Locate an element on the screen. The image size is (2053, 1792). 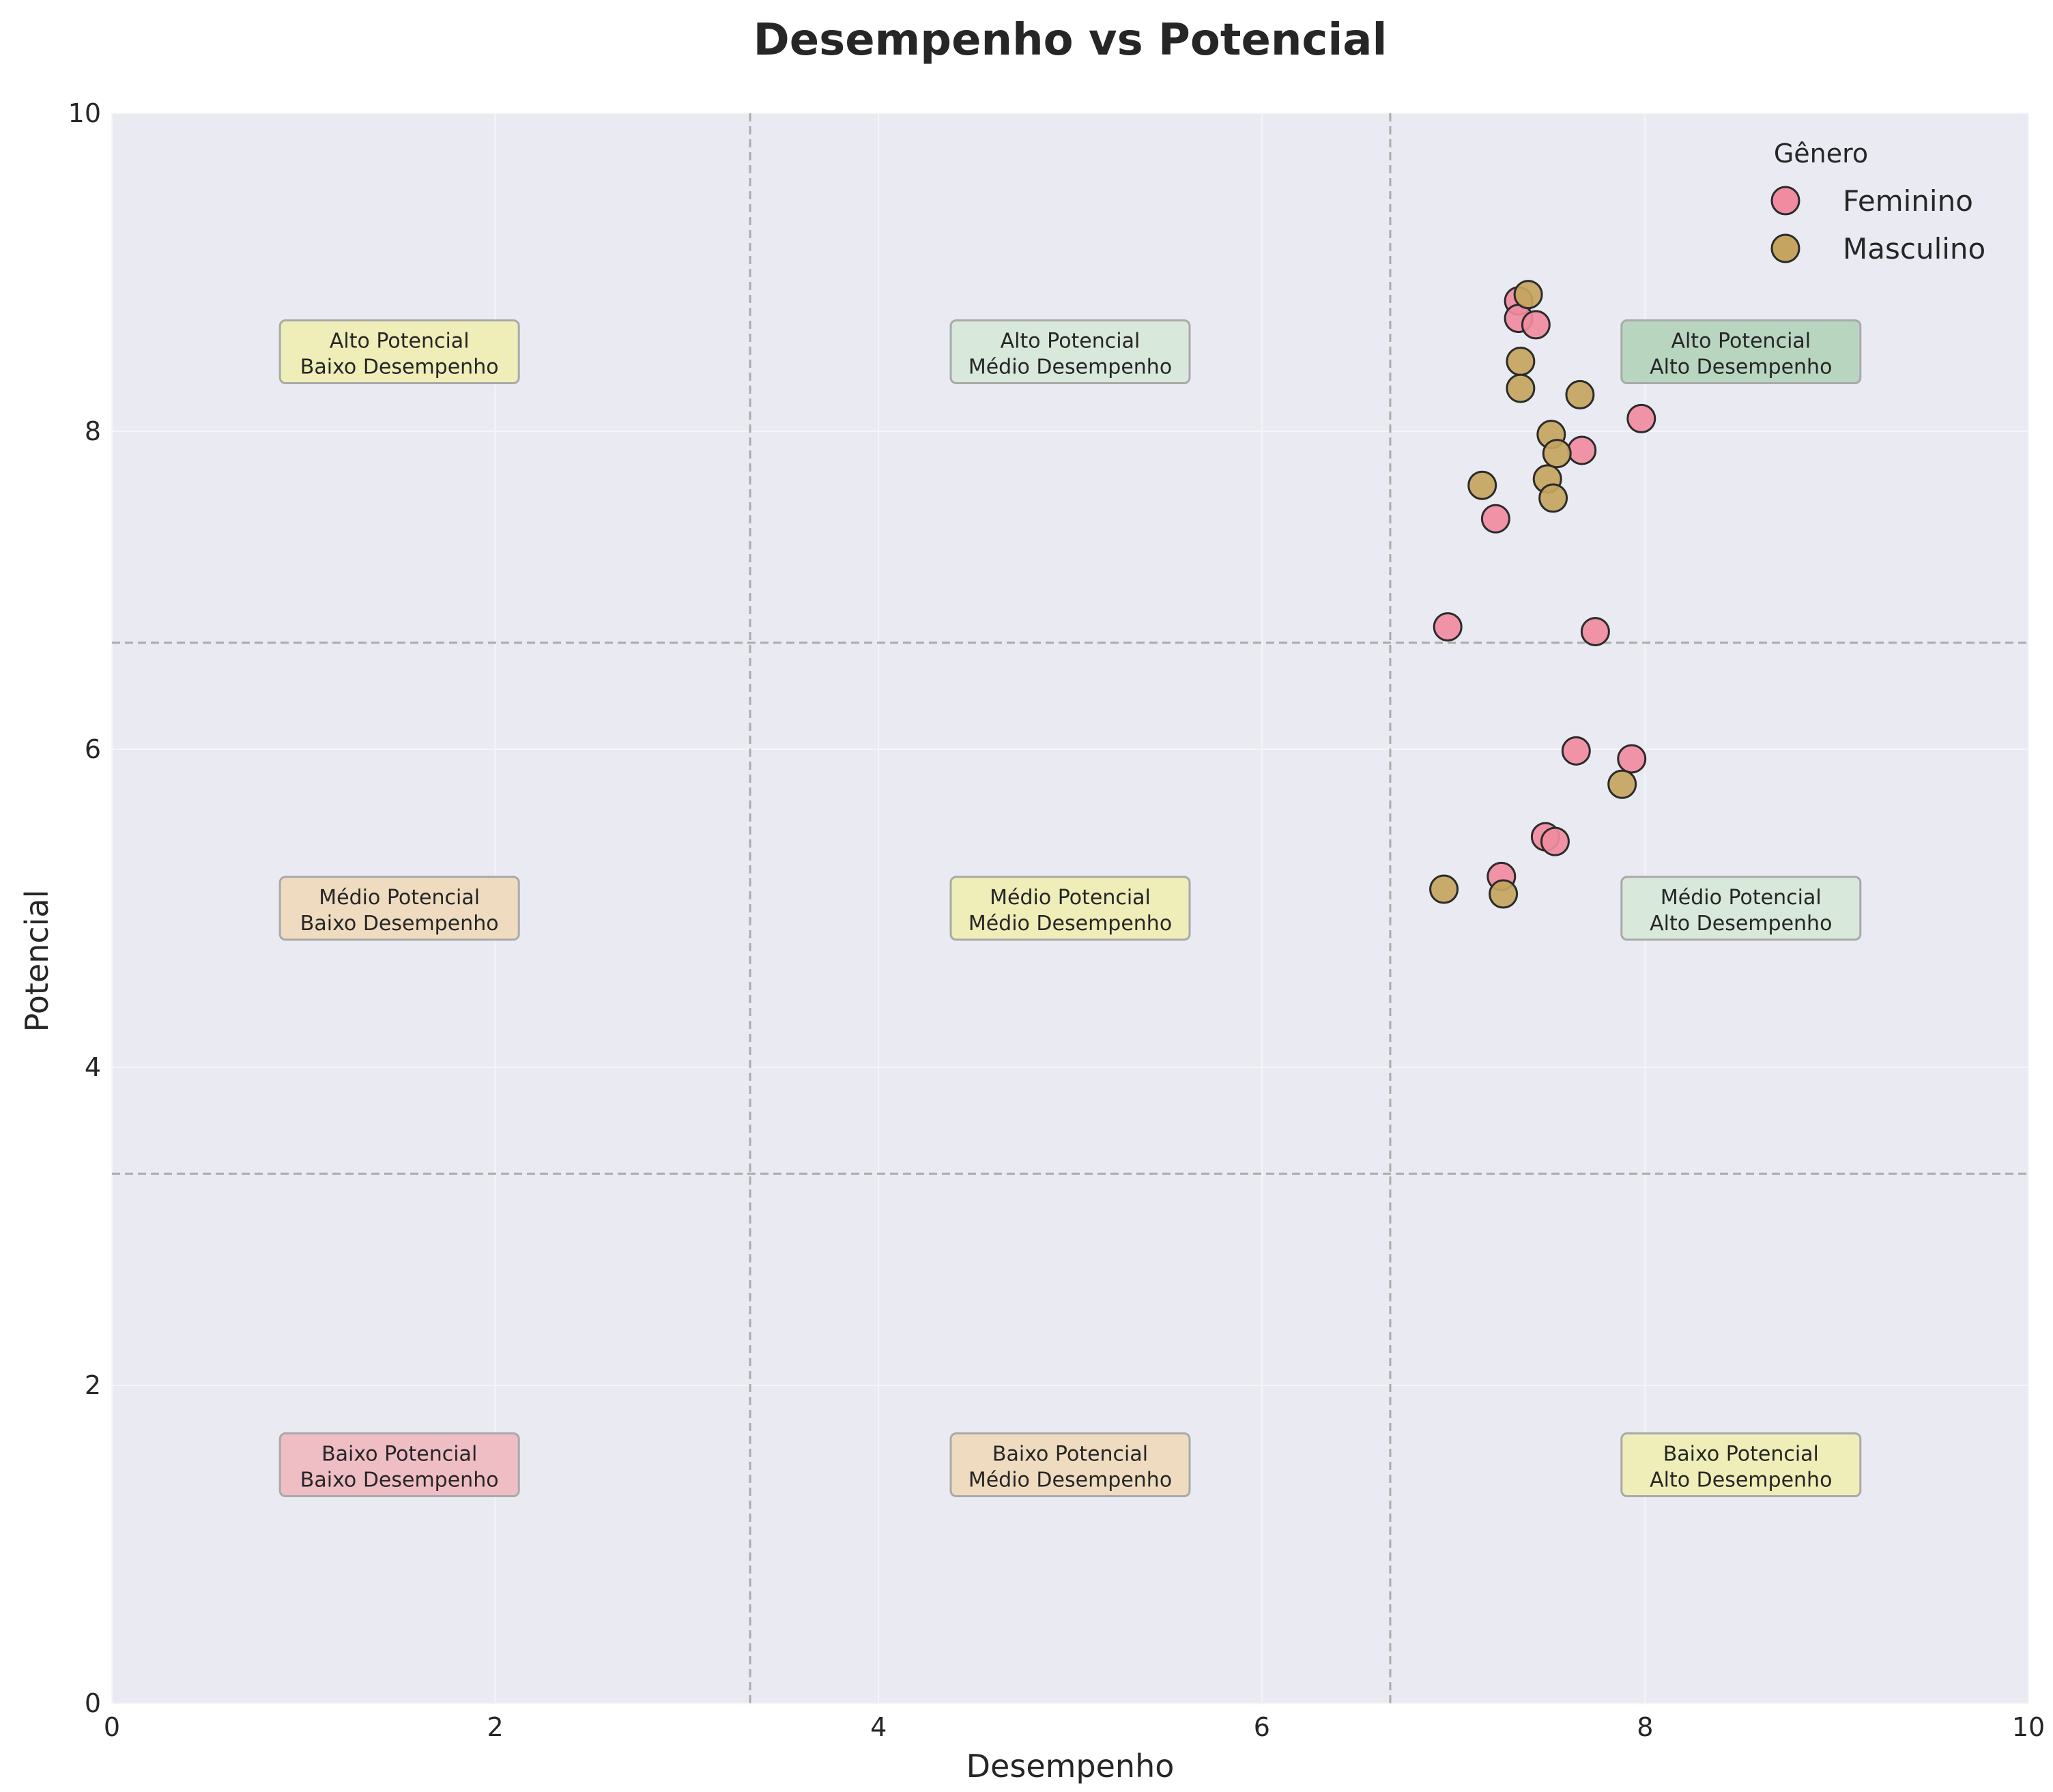
x-axis-label: Desempenho is located at coordinates (1070, 1766).